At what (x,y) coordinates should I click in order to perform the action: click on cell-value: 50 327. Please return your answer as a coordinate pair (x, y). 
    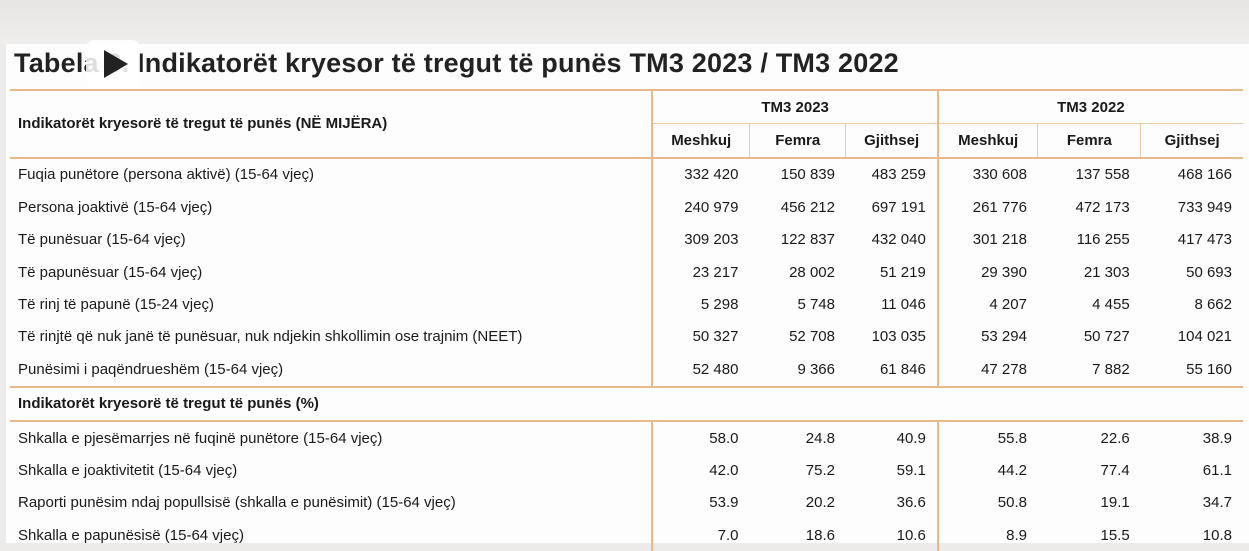
    Looking at the image, I should click on (700, 337).